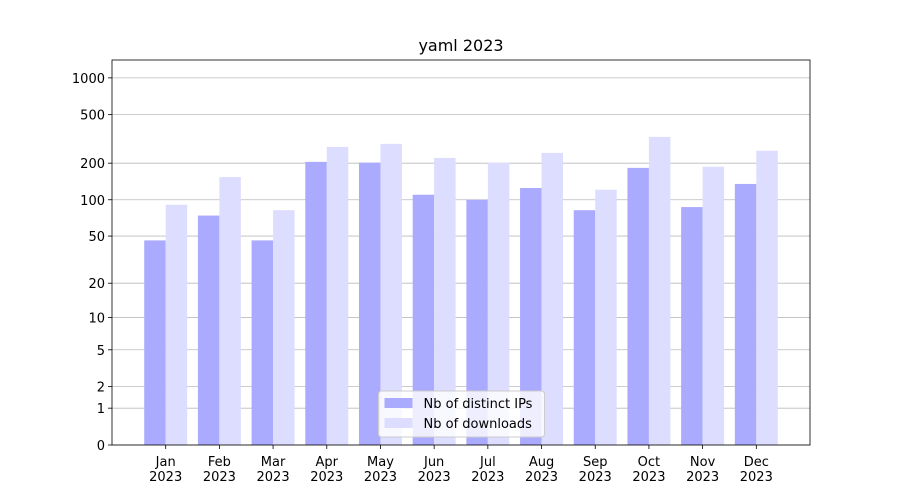 The image size is (900, 500). Describe the element at coordinates (326, 470) in the screenshot. I see `x-tick-label: Apr 2023` at that location.